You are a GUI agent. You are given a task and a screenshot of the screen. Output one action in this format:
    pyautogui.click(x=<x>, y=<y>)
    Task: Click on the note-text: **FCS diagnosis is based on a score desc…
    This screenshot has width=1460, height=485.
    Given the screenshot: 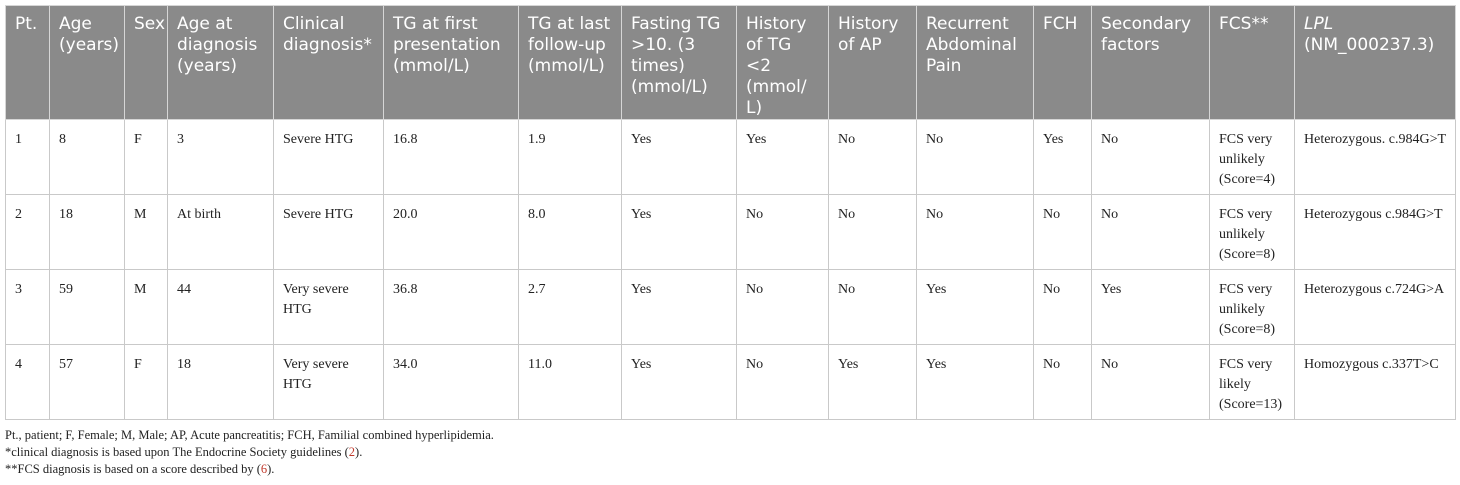 What is the action you would take?
    pyautogui.click(x=133, y=469)
    